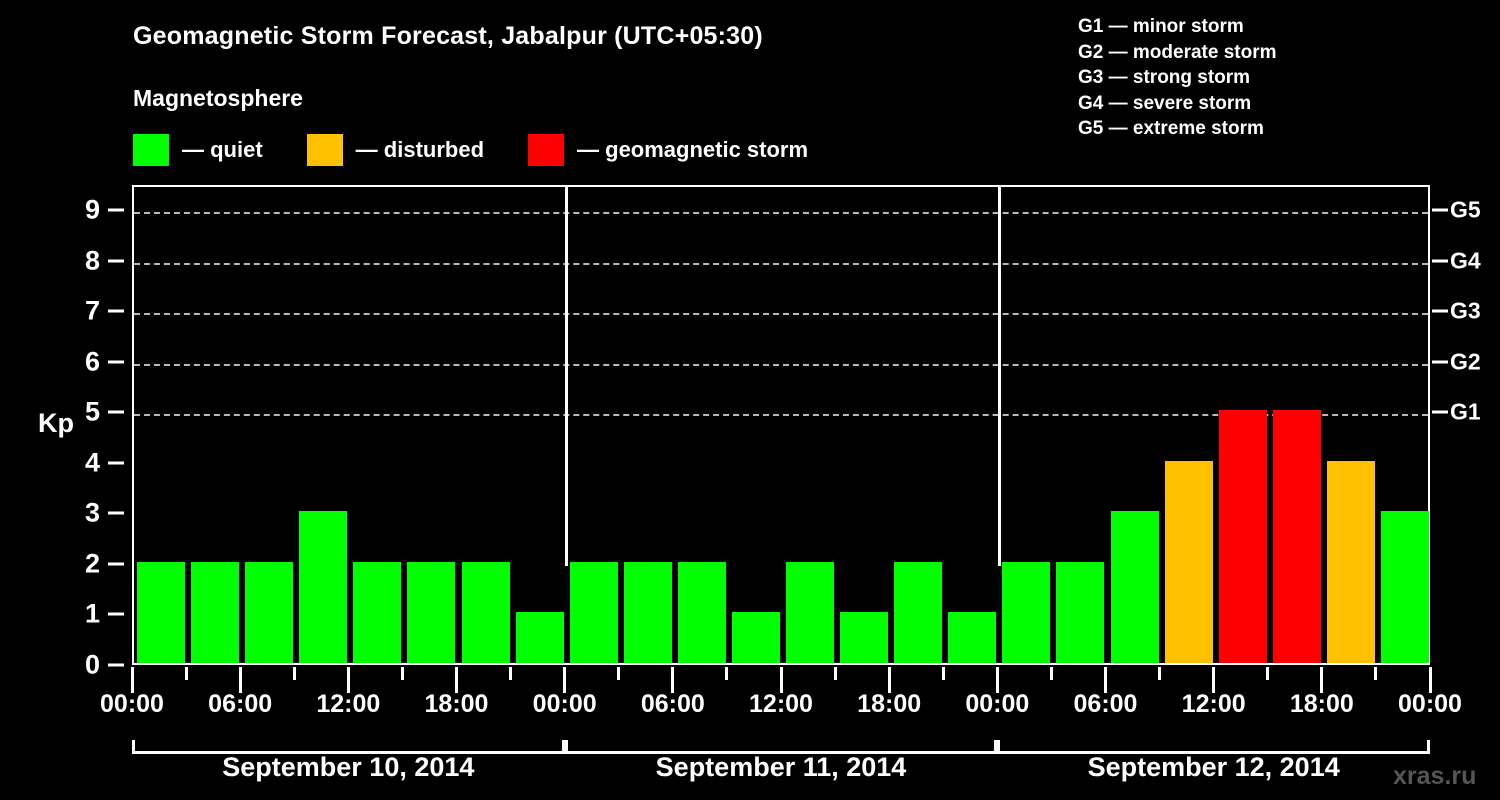  Describe the element at coordinates (92, 411) in the screenshot. I see `y-tick-label-5: 5` at that location.